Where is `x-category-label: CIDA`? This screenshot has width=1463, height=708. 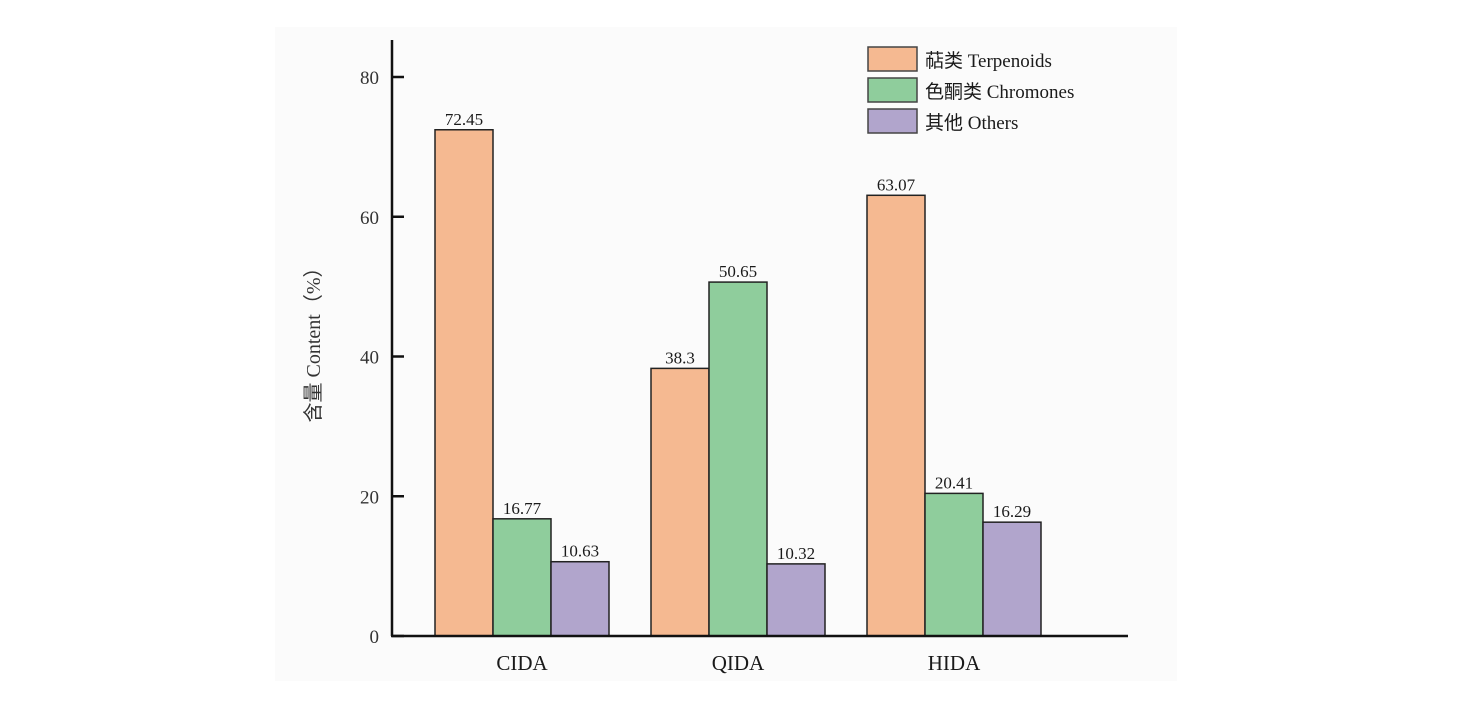 x-category-label: CIDA is located at coordinates (522, 663).